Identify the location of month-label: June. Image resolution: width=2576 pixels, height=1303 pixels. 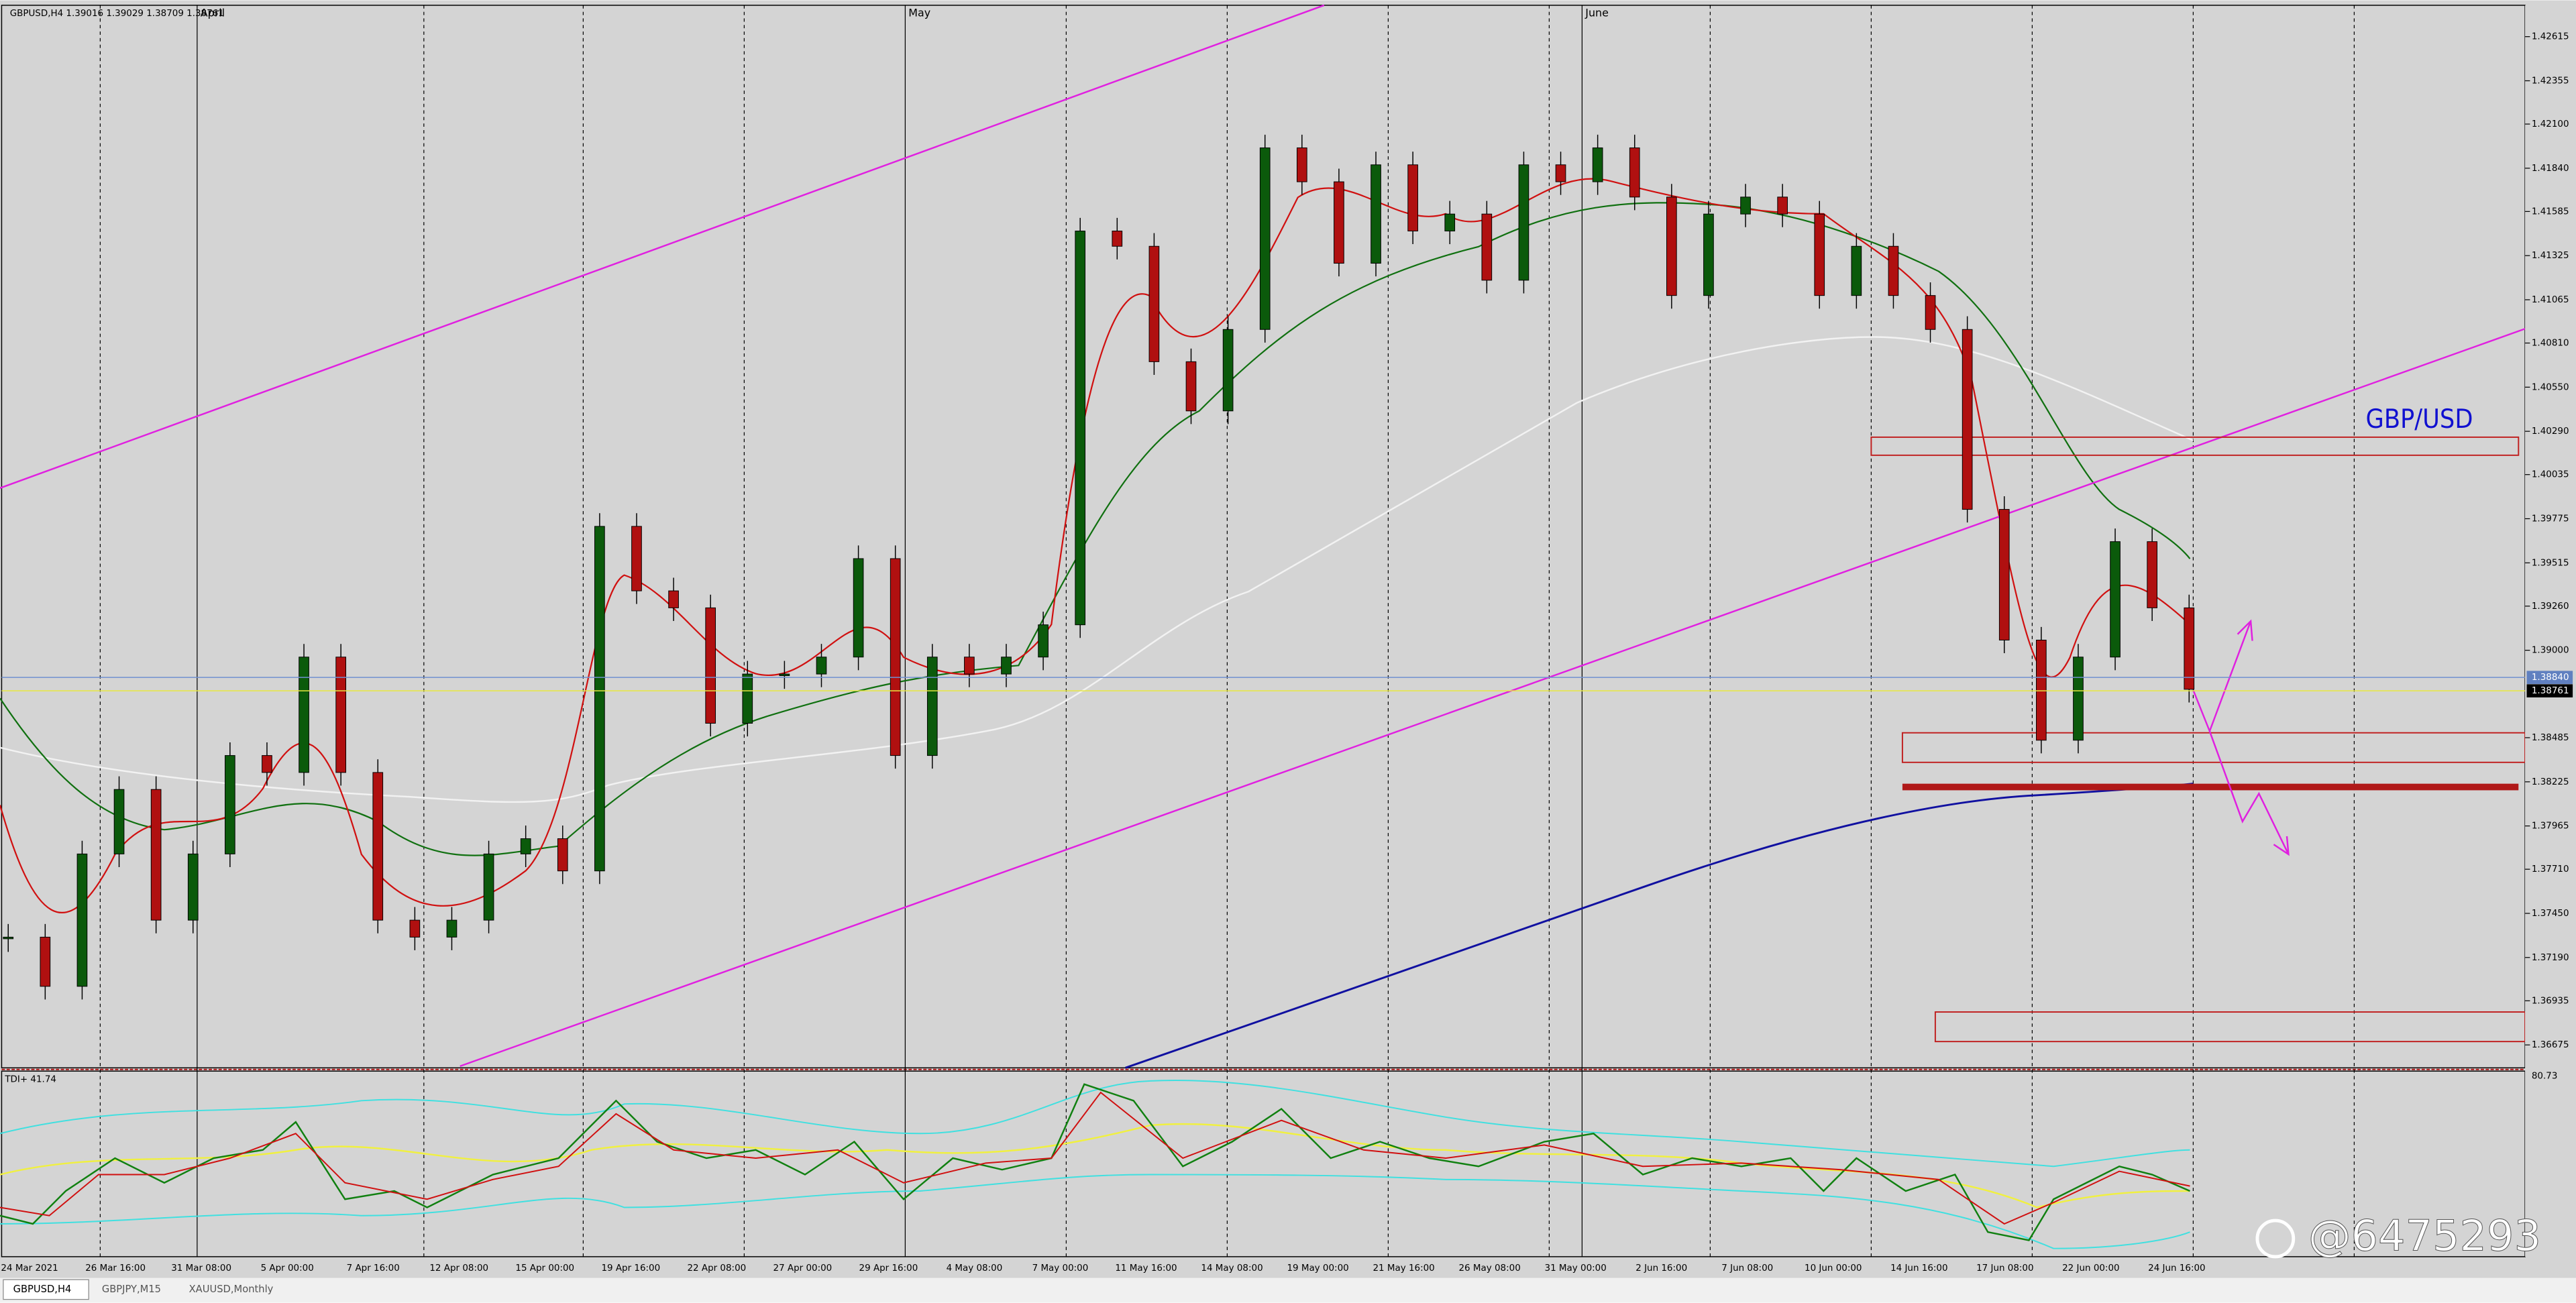
(1597, 13).